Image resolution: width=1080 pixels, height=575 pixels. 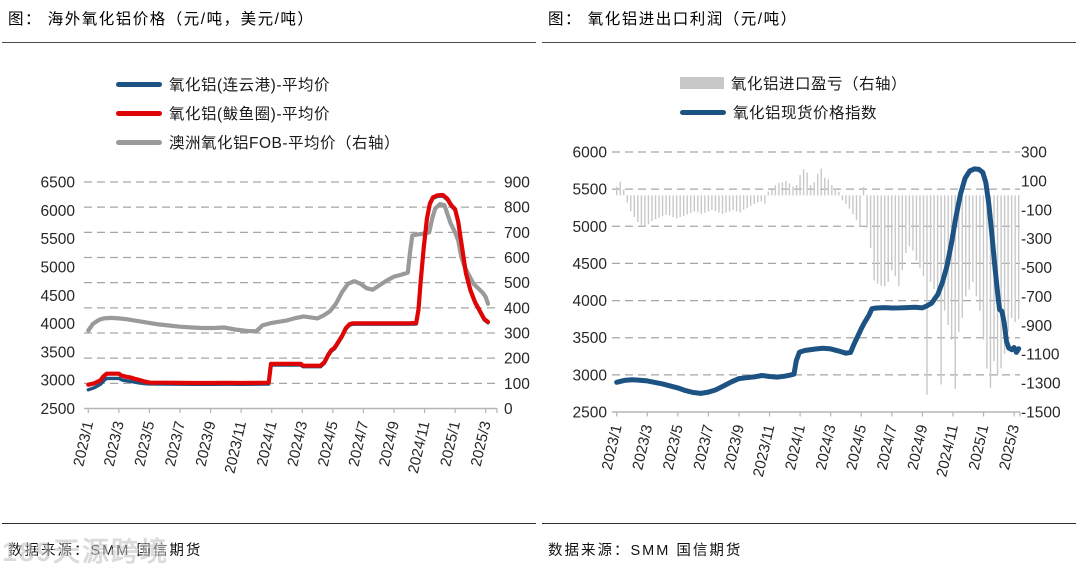 What do you see at coordinates (1036, 239) in the screenshot?
I see `svg-text: -300` at bounding box center [1036, 239].